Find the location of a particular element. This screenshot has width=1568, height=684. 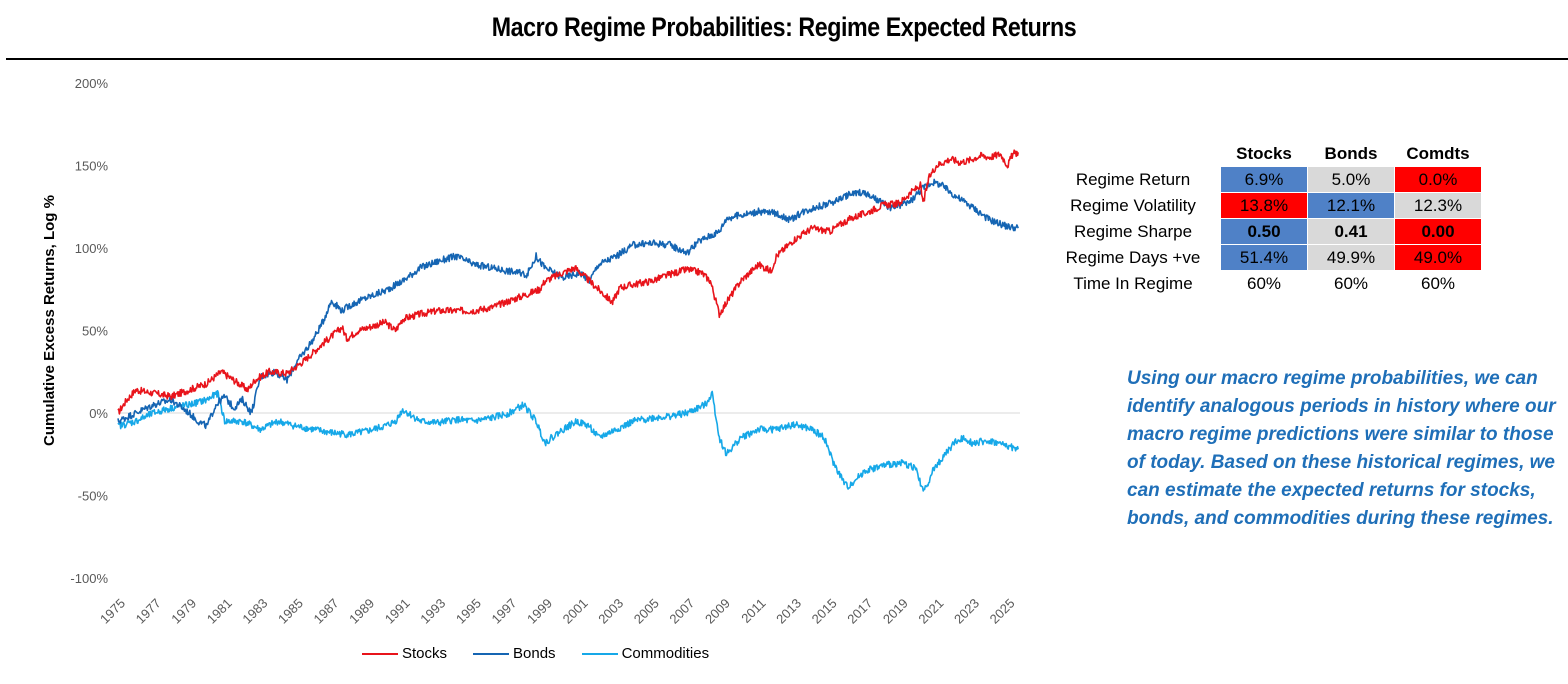

legend-label-bonds: Bonds is located at coordinates (534, 653).